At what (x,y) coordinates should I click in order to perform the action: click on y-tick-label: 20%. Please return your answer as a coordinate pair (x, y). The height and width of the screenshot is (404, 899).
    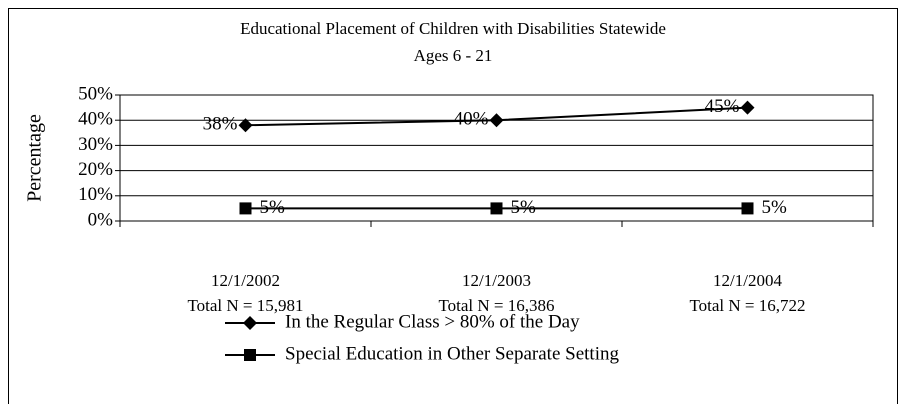
    Looking at the image, I should click on (95, 169).